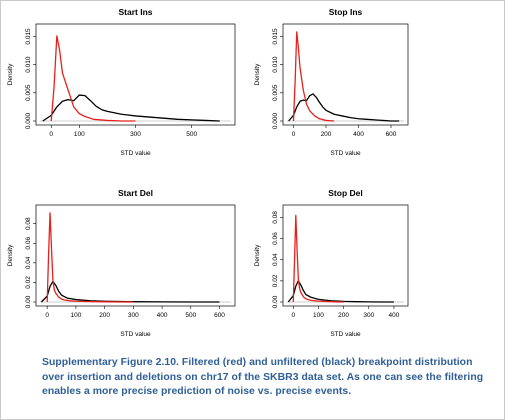 This screenshot has width=505, height=420. Describe the element at coordinates (135, 193) in the screenshot. I see `plot-title: Start Del` at that location.